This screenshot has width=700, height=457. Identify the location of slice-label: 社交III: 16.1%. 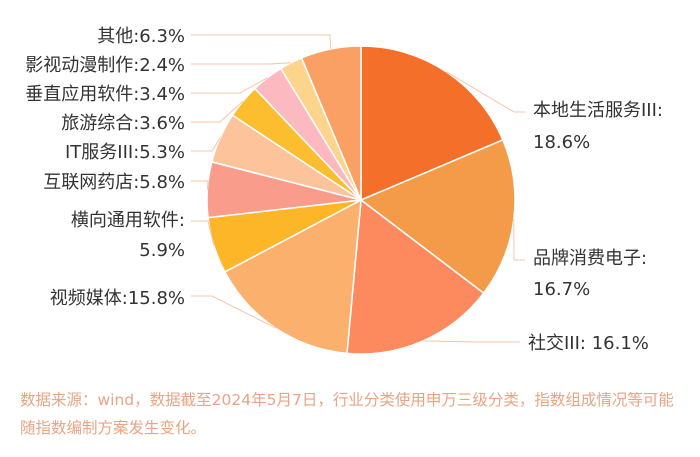
(588, 343).